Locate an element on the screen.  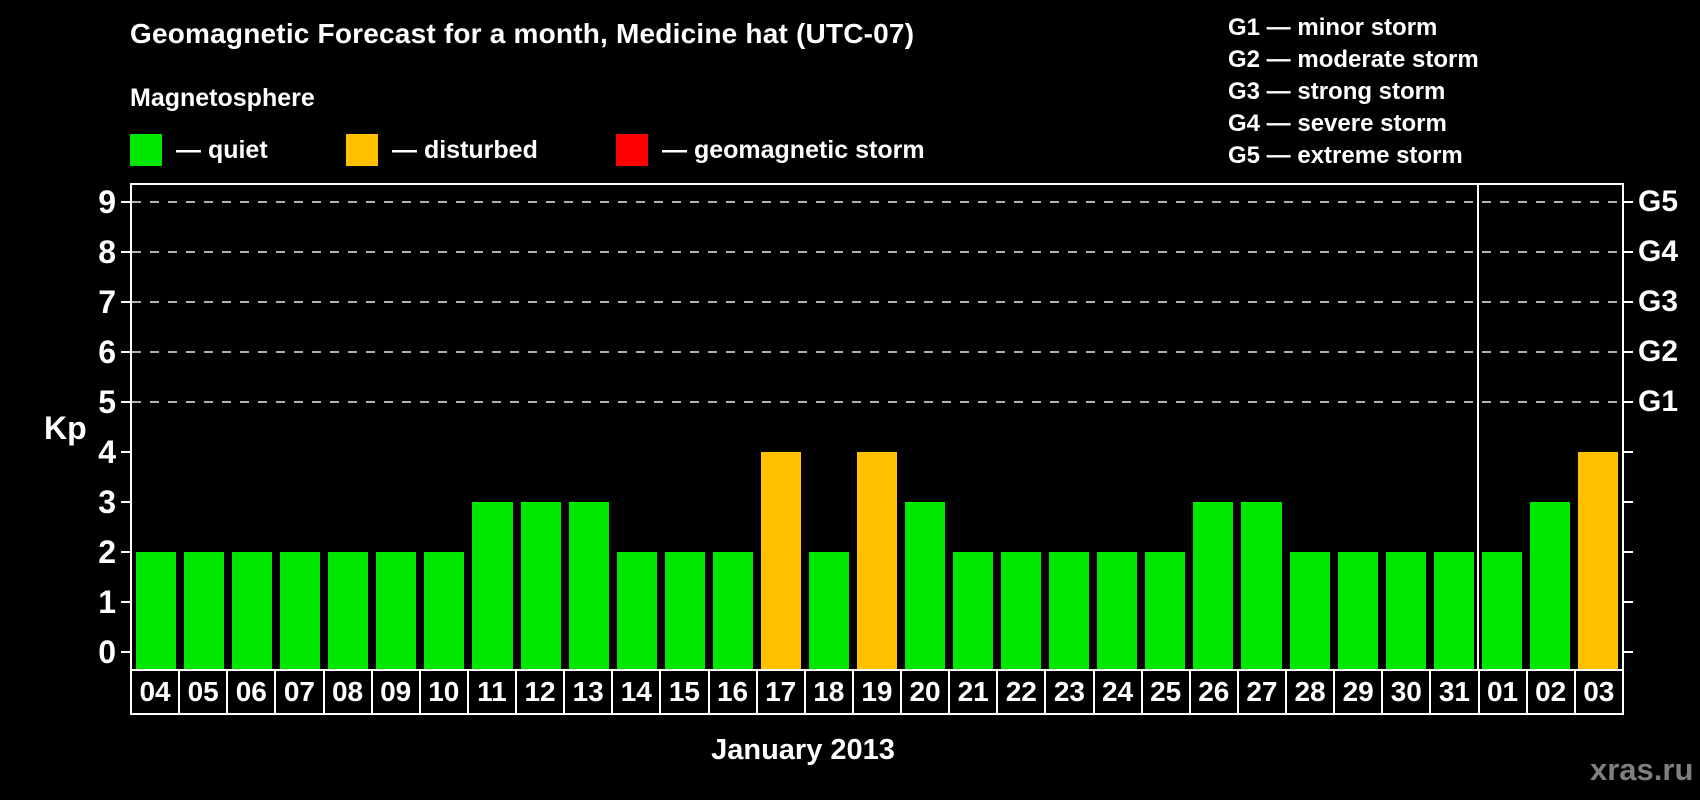
day-cell-10: 10 is located at coordinates (443, 692).